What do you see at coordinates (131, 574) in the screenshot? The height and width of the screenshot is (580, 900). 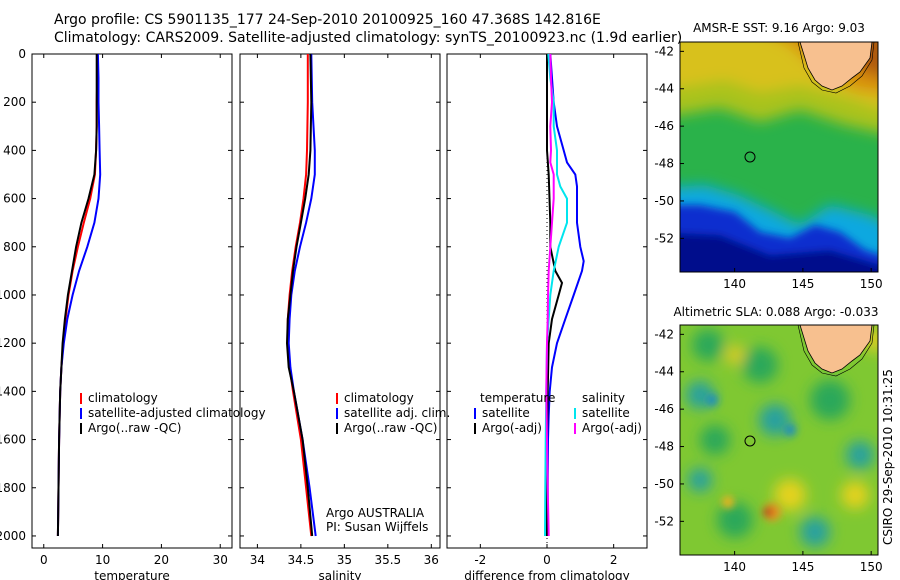 I see `x-axis-label: temperature` at bounding box center [131, 574].